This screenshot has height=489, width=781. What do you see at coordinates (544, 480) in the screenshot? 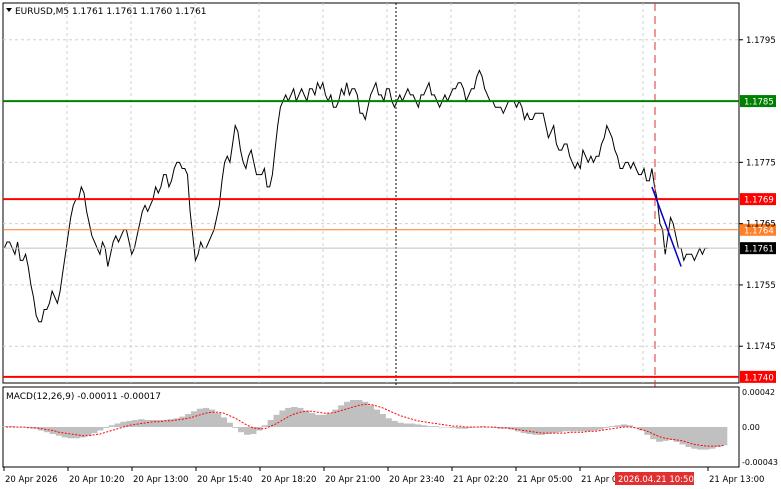
I see `x-axis-tick-label: 21 Apr 05:00` at bounding box center [544, 480].